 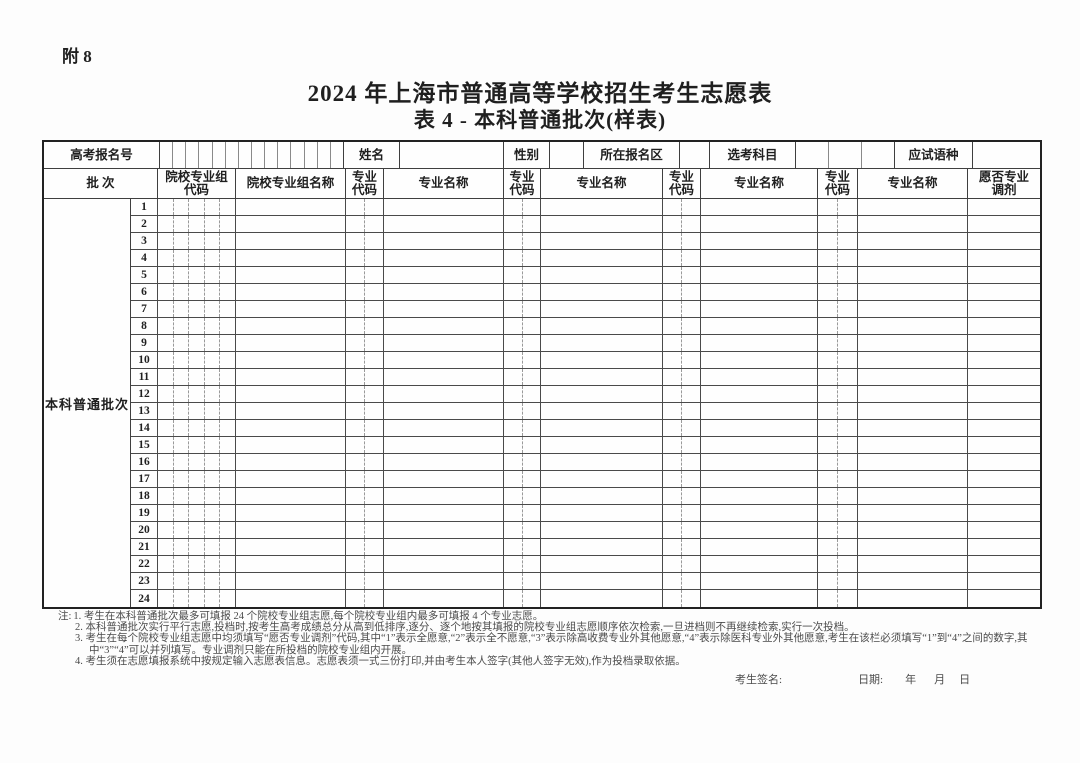 I want to click on district-field, so click(x=695, y=155).